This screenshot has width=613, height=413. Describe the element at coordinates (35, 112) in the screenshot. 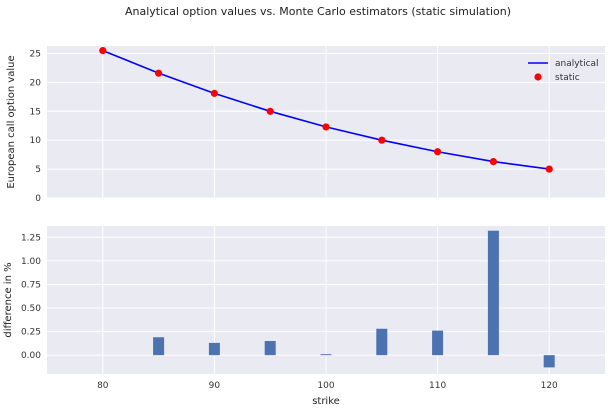

I see `top-y-tick-label: 15` at that location.